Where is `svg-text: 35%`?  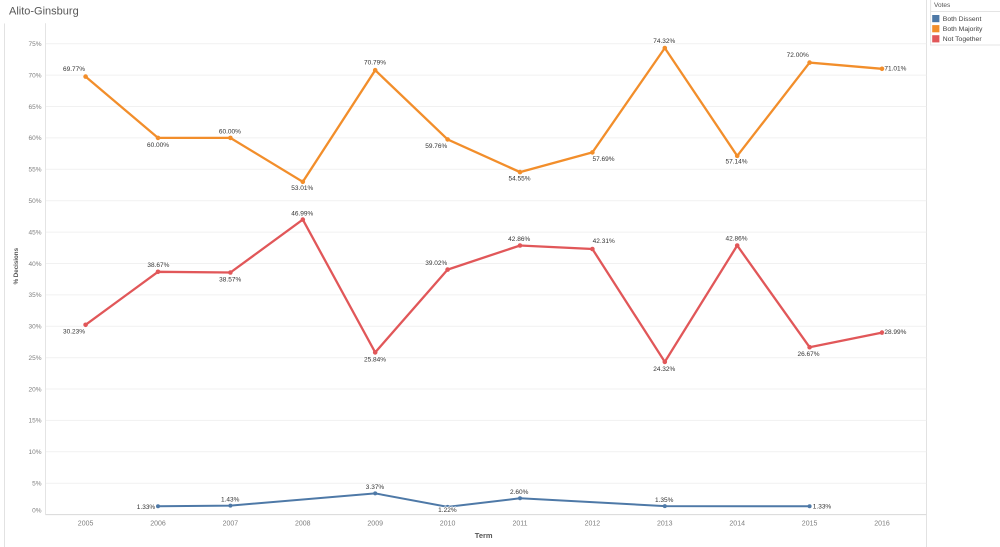
svg-text: 35% is located at coordinates (34, 295).